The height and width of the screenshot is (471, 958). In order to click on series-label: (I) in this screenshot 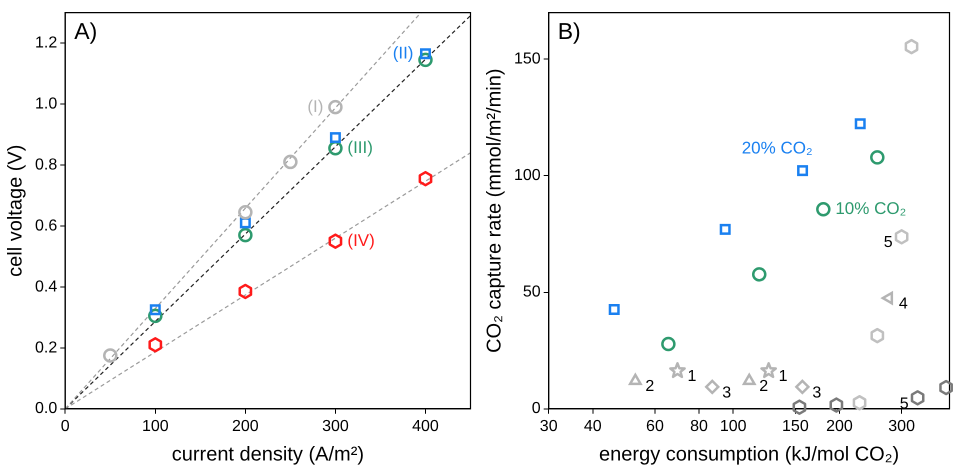, I will do `click(315, 106)`.